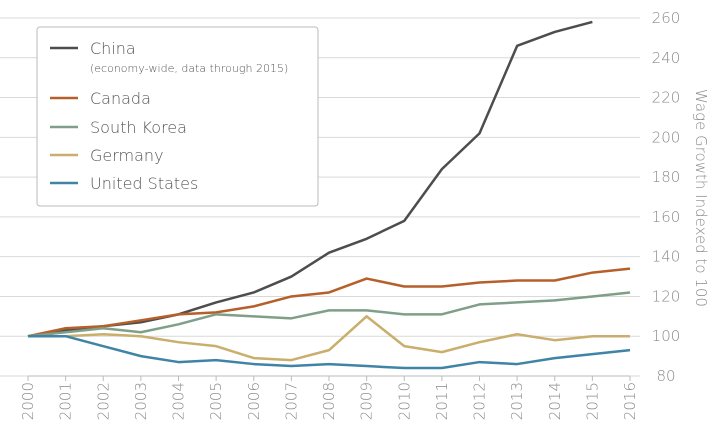 This screenshot has width=722, height=431. I want to click on y-tick-label: 200, so click(666, 137).